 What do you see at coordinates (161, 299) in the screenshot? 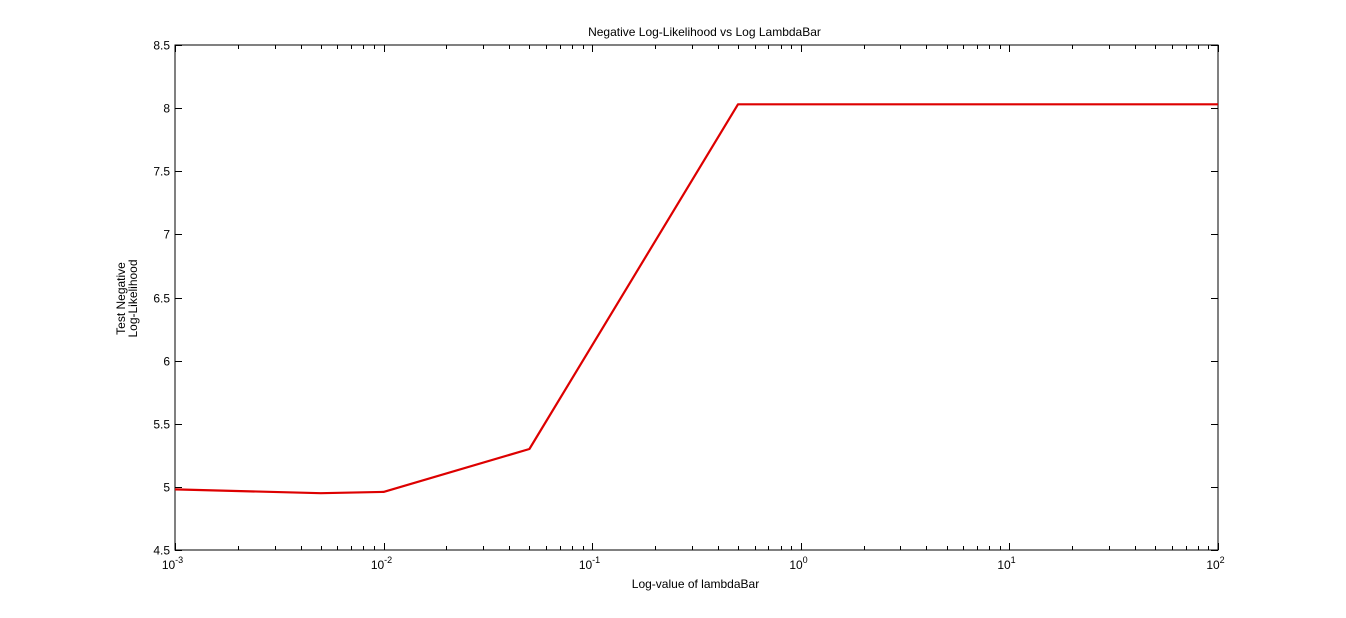
I see `y-tick-label: 6.5` at bounding box center [161, 299].